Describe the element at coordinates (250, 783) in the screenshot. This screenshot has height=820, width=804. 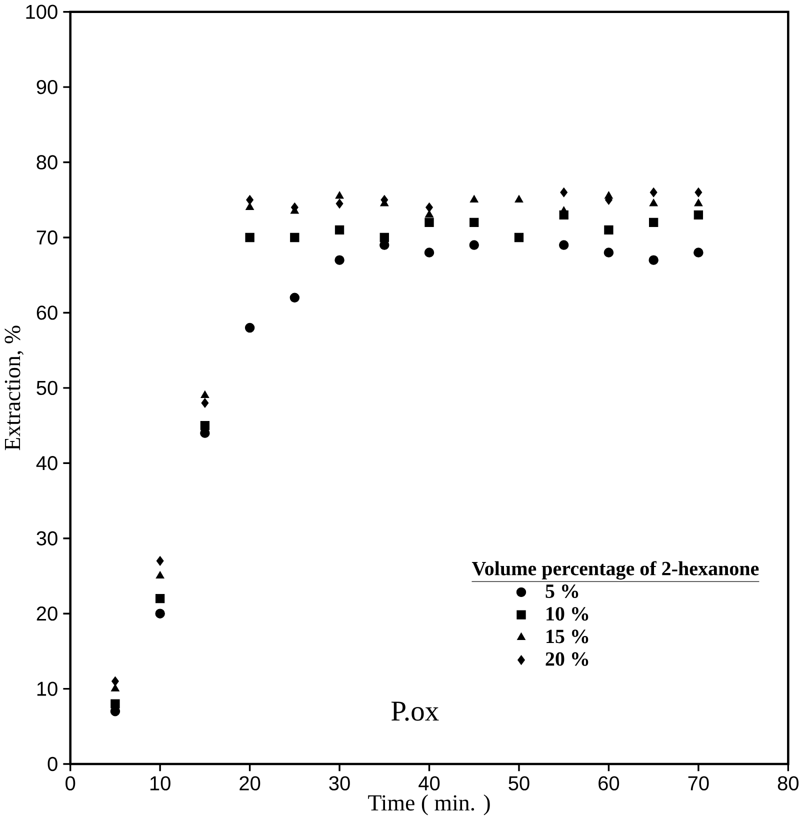
I see `x-tick-label: 20` at that location.